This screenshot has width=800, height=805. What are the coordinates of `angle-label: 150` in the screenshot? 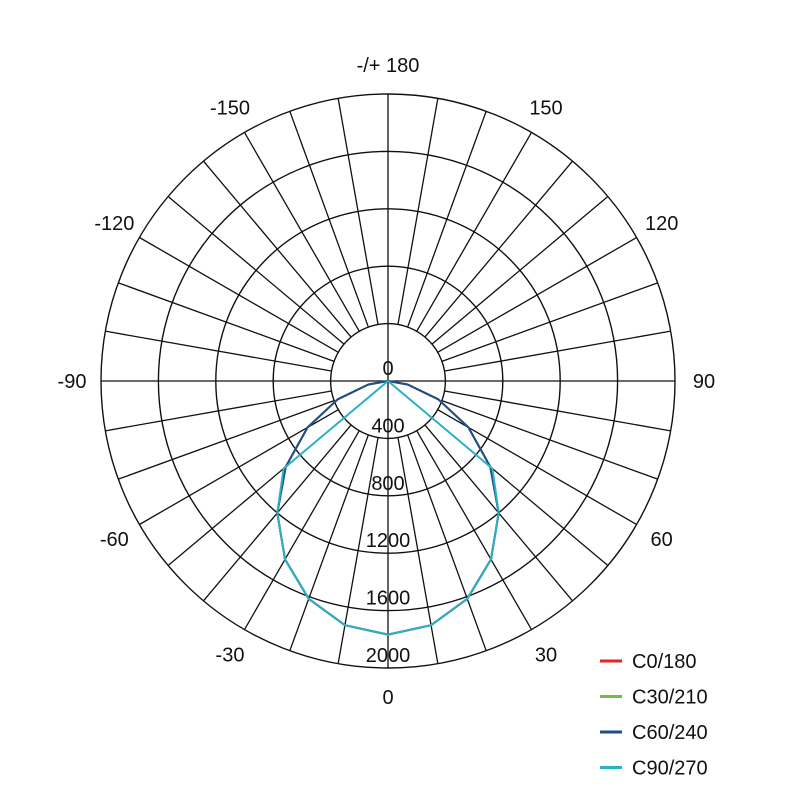 It's located at (545, 108).